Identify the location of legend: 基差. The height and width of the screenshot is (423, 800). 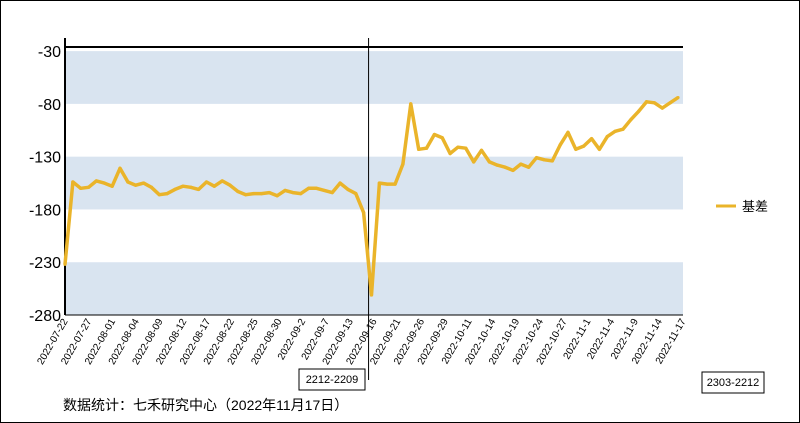
(742, 206).